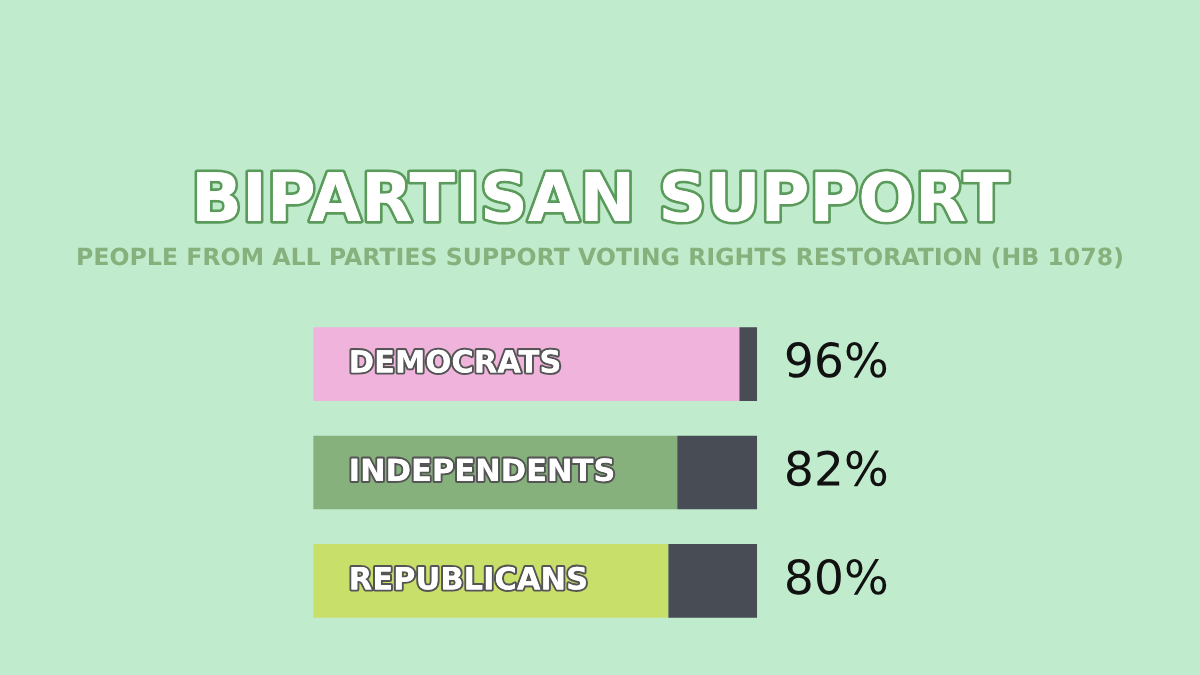  I want to click on y-tick-label: DEMOCRATS, so click(455, 361).